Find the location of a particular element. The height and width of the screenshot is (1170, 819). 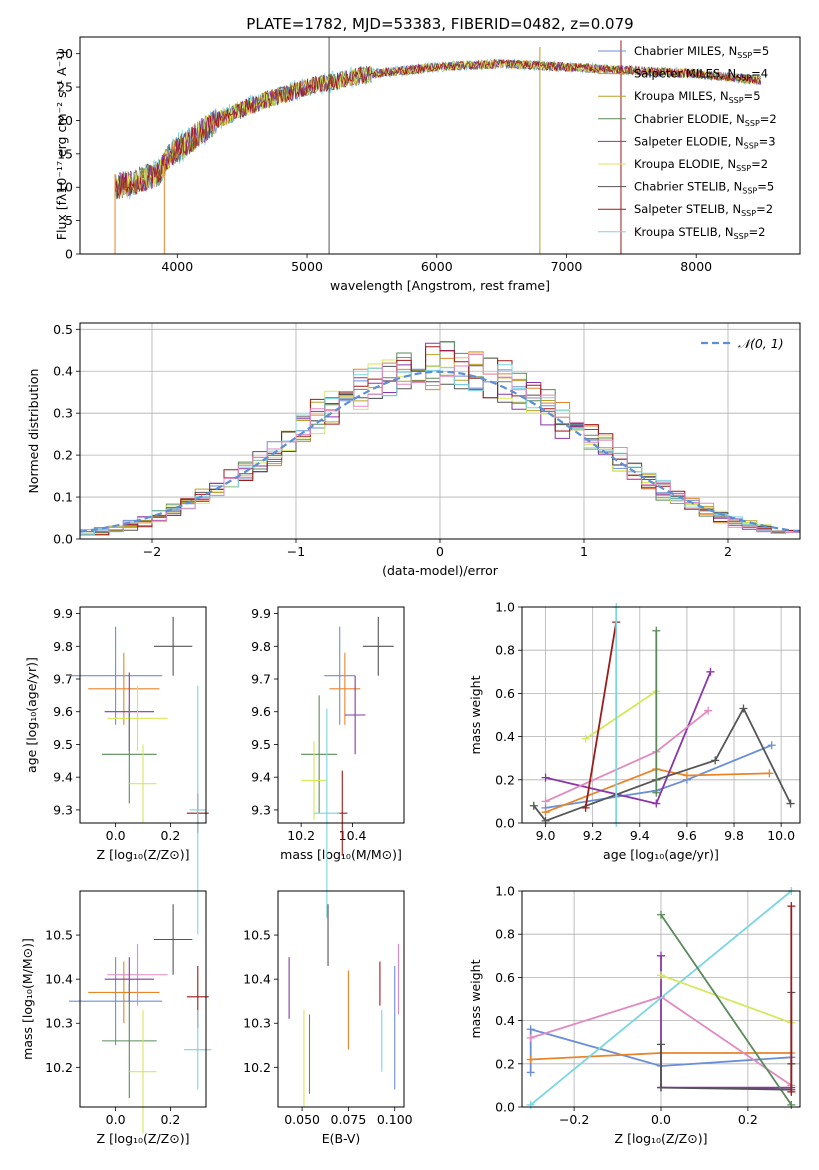

y-tick-label: 10.5 is located at coordinates (59, 935).